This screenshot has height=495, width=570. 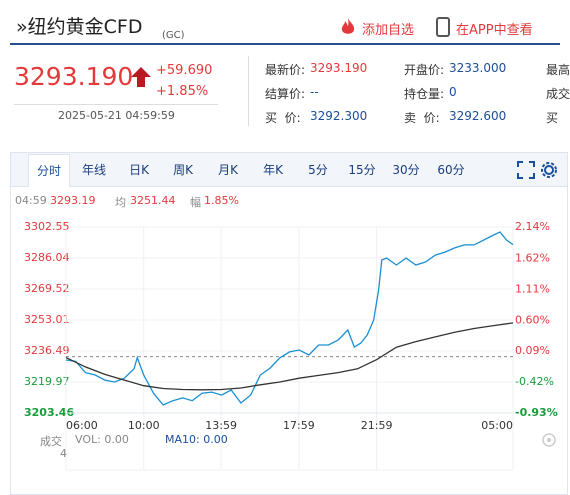 I want to click on y2-tick-label: 1.11%, so click(x=532, y=288).